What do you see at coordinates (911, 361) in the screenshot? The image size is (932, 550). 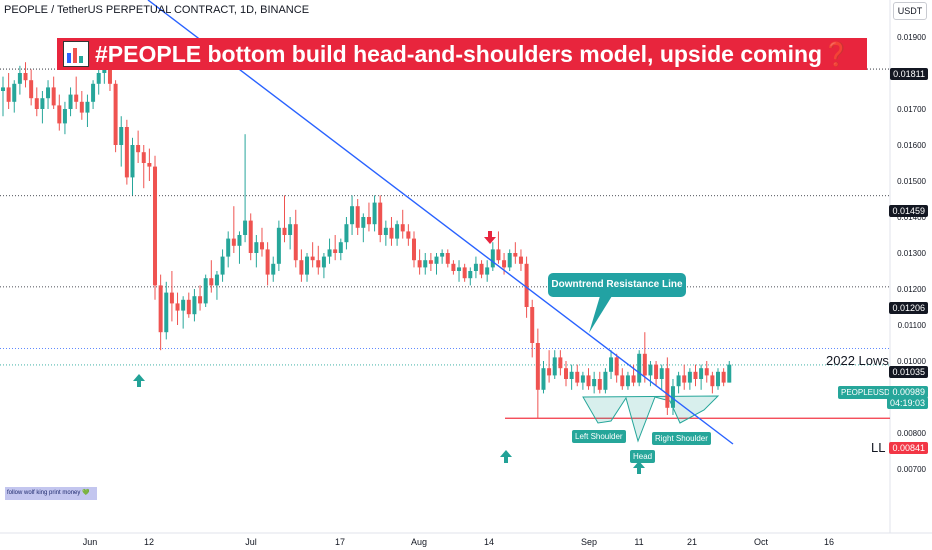 I see `y-tick-label: 0.01000` at bounding box center [911, 361].